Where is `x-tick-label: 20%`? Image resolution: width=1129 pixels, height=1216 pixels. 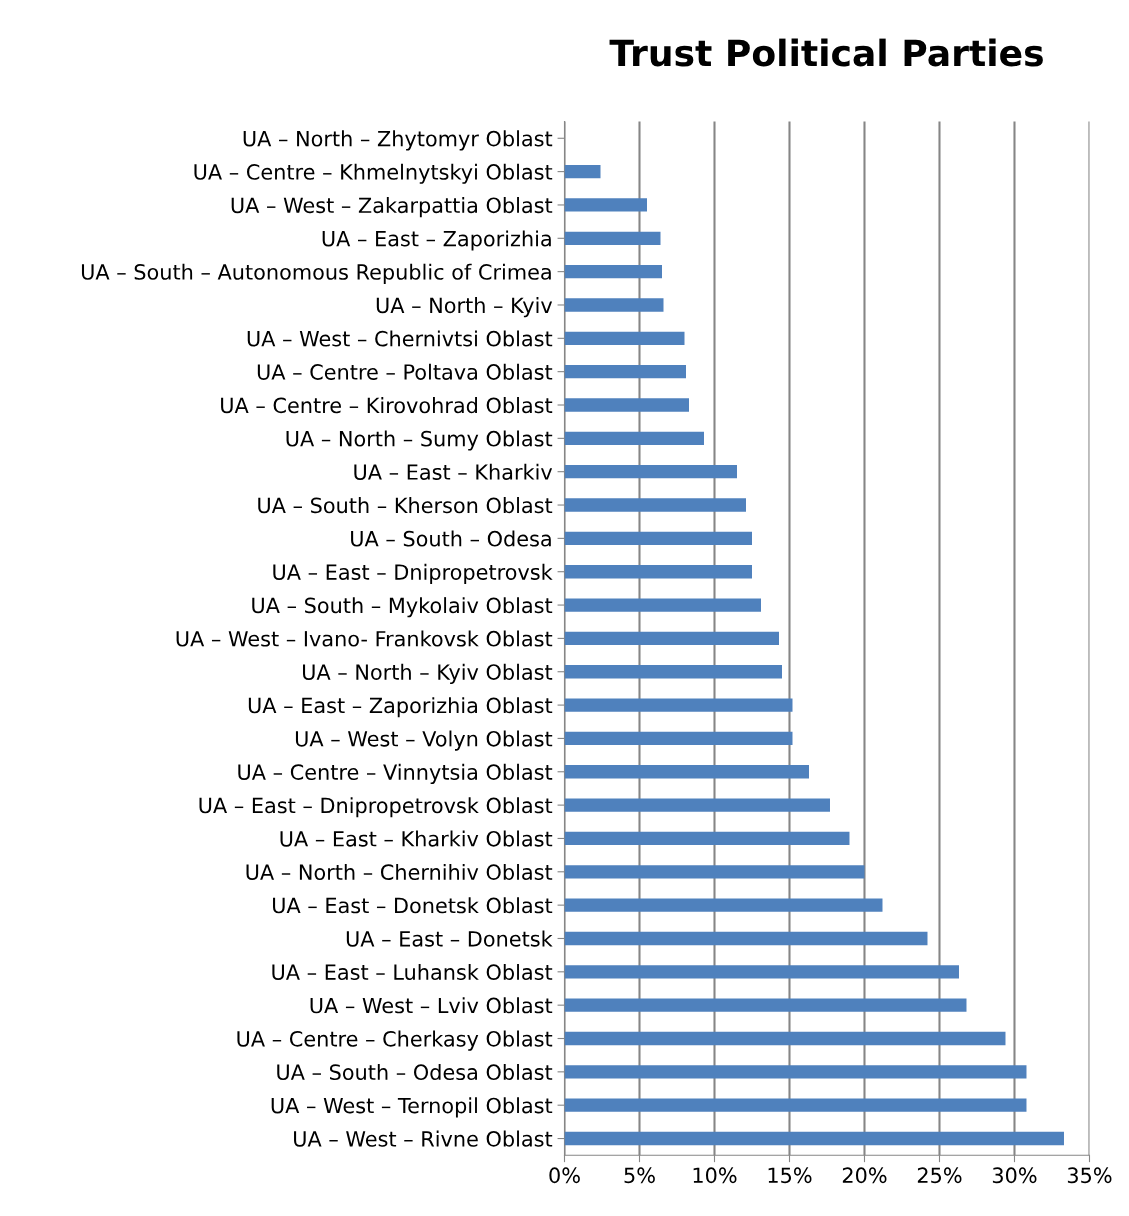
x-tick-label: 20% is located at coordinates (864, 1175).